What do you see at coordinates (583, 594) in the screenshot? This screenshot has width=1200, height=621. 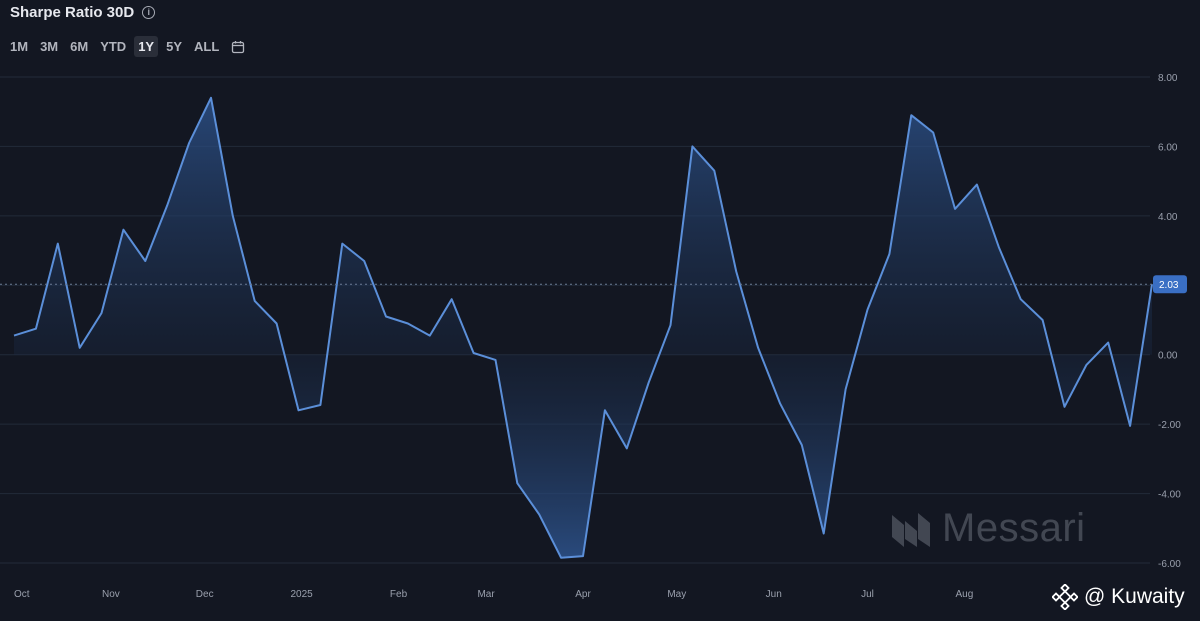 I see `x-tick-label: Apr` at bounding box center [583, 594].